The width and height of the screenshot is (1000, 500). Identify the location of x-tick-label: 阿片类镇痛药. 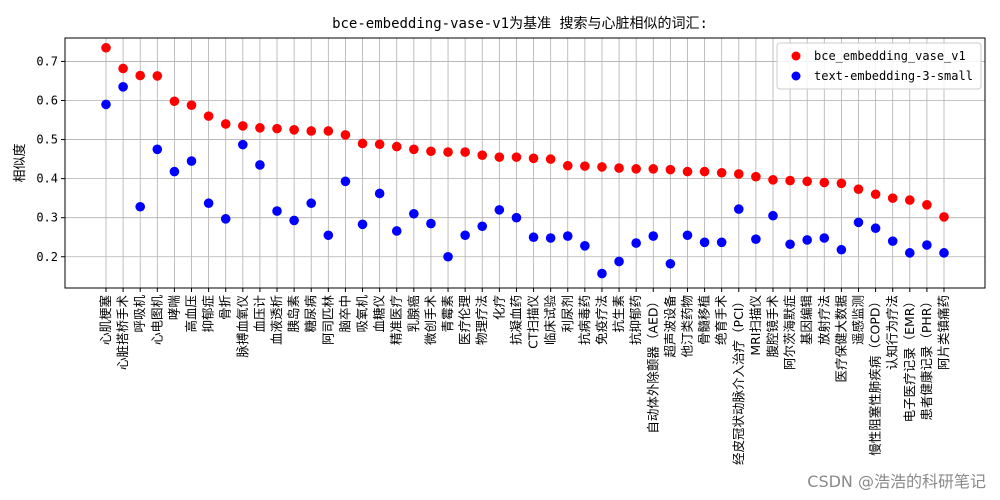
(943, 332).